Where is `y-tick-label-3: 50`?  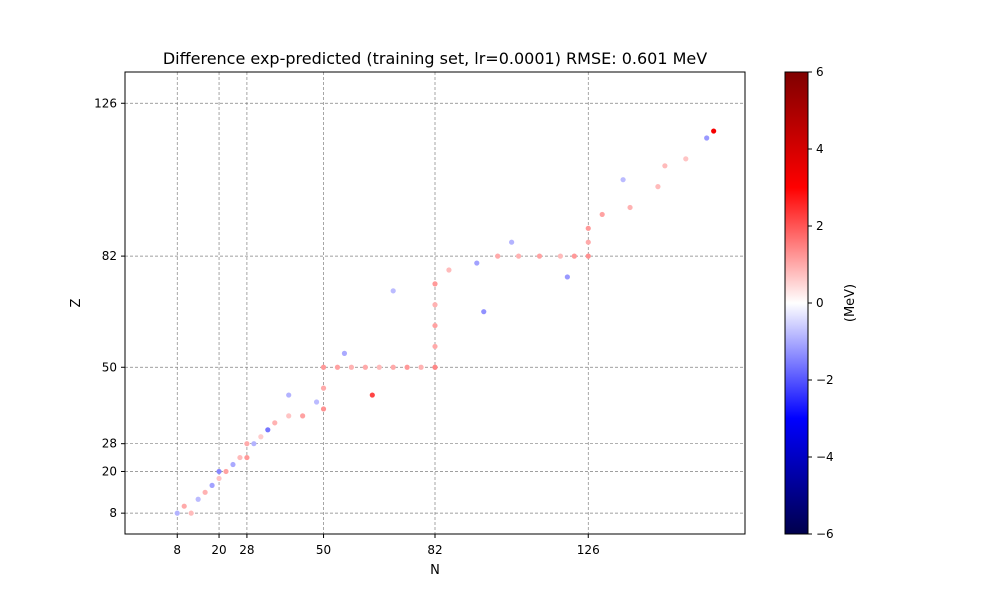 y-tick-label-3: 50 is located at coordinates (109, 367).